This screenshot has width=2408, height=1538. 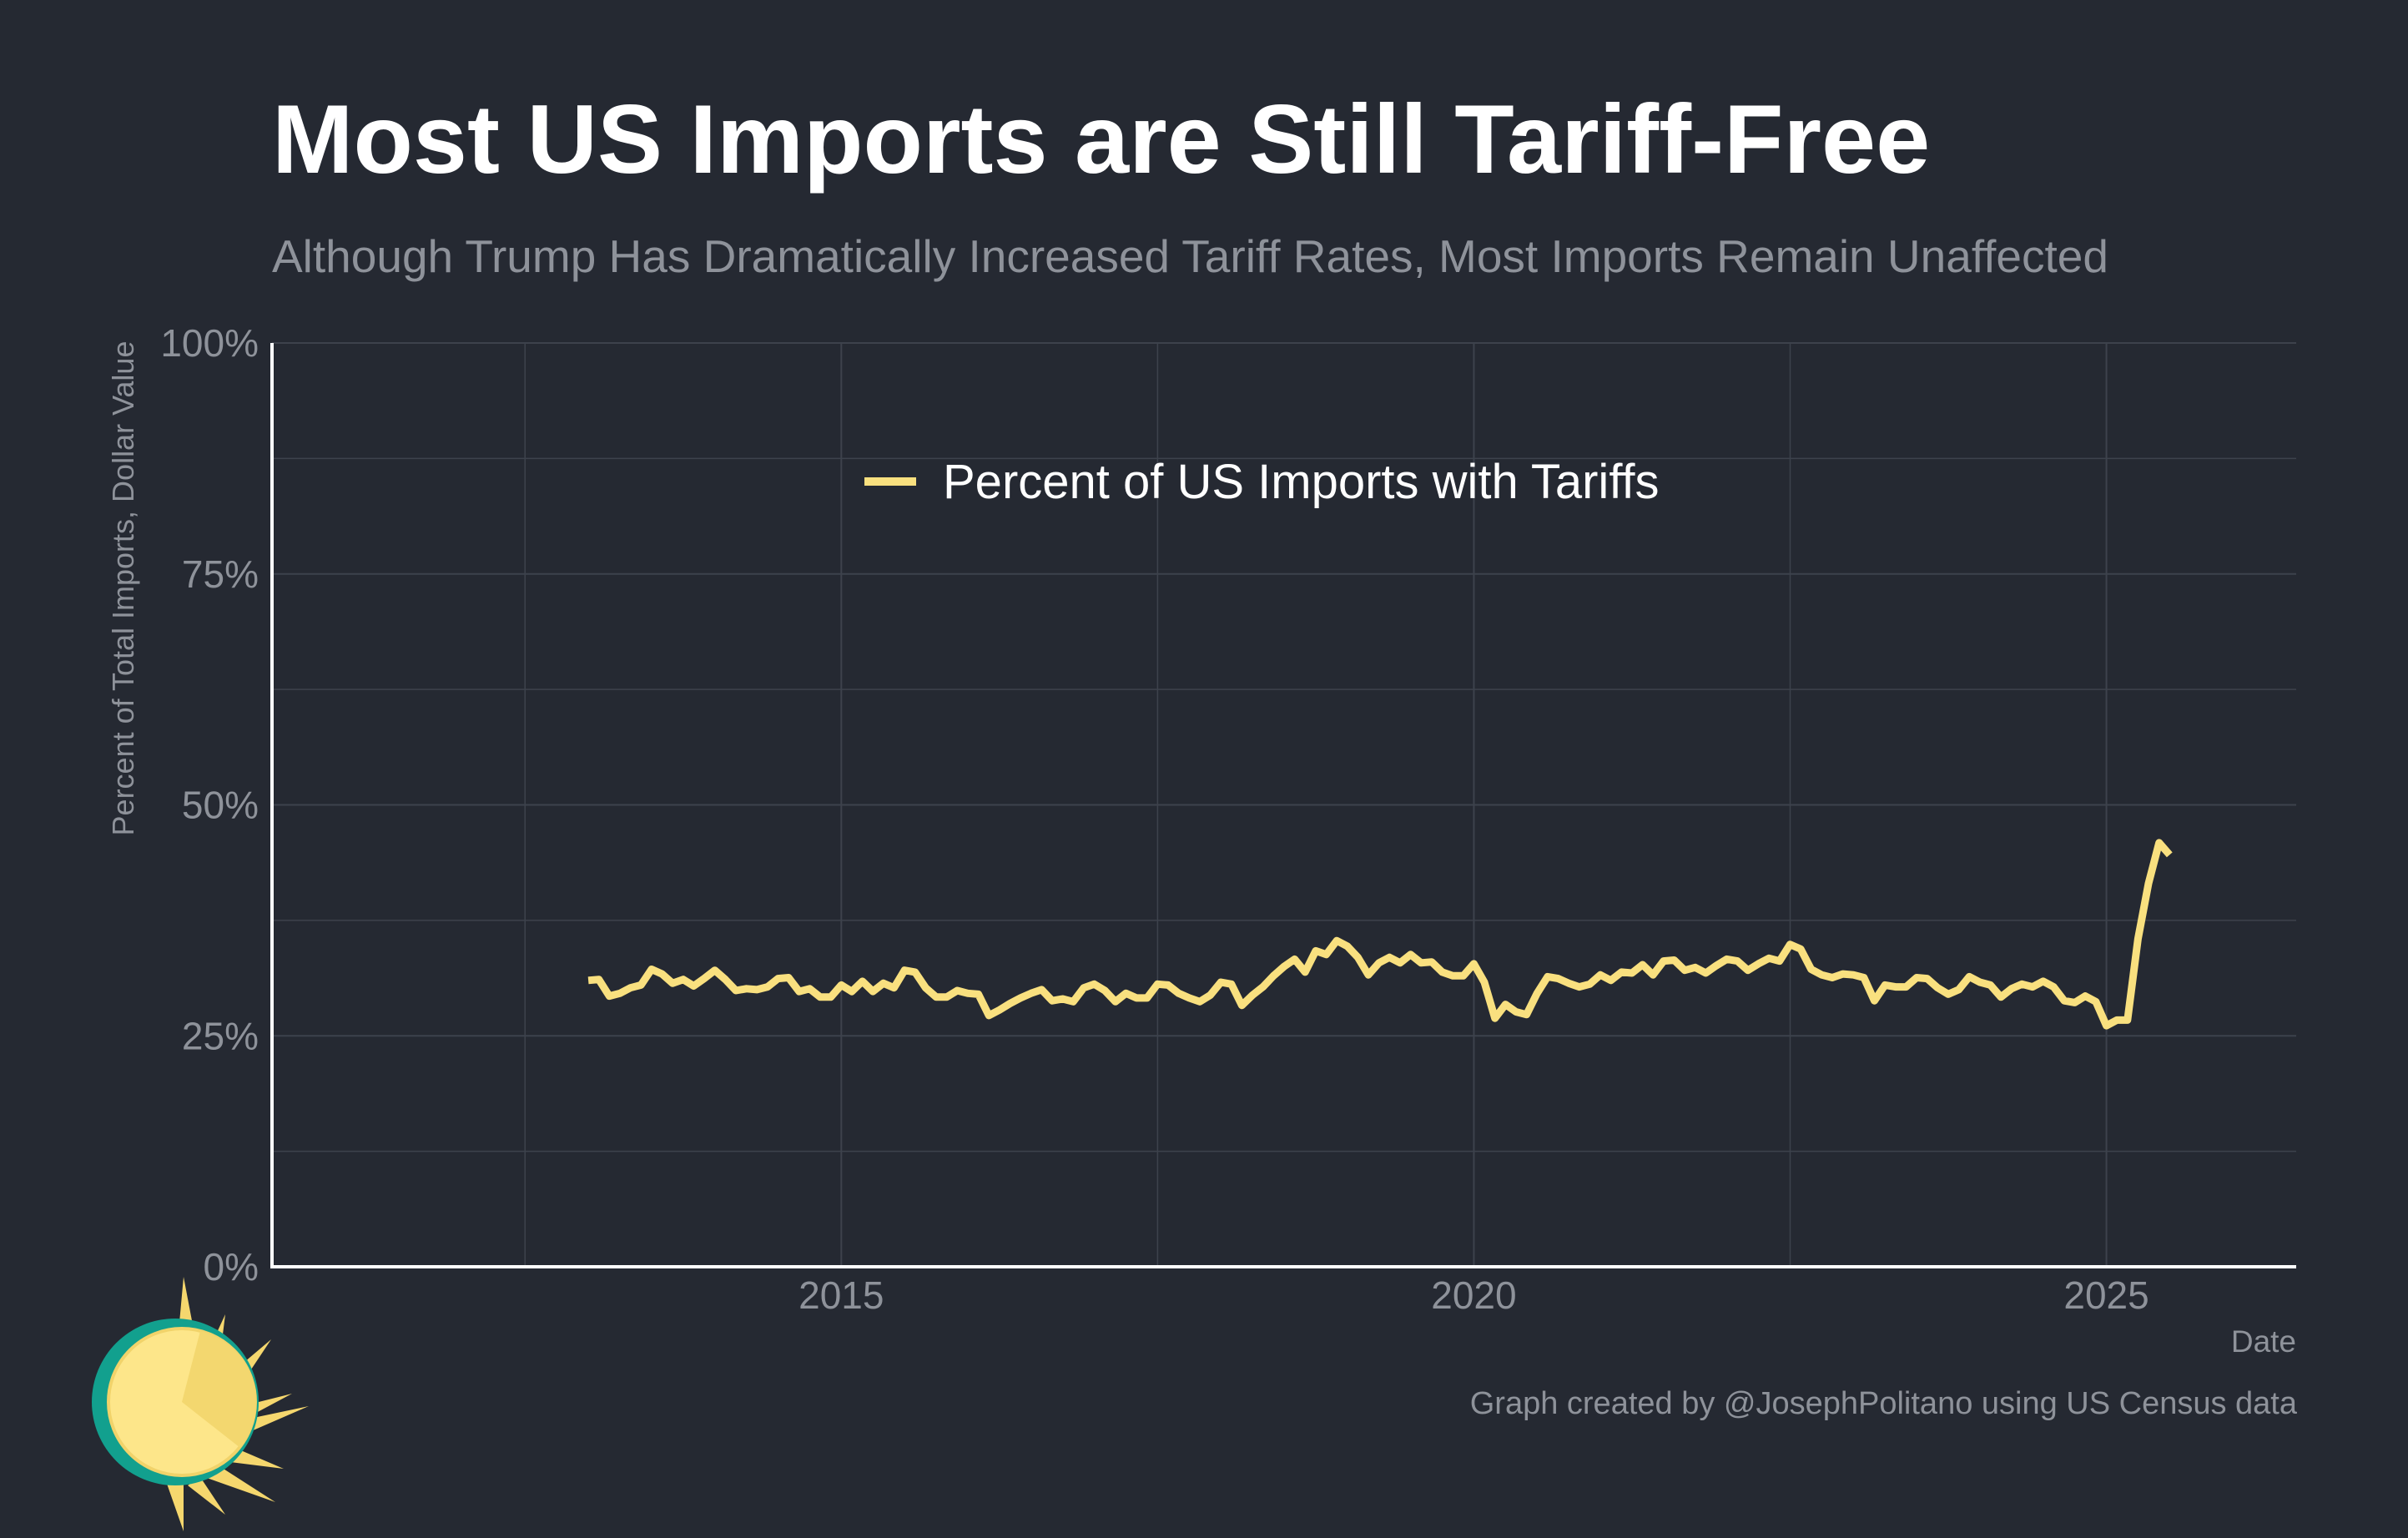 I want to click on y-tick-labels: 0% 25% 50% 75% 100%, so click(x=209, y=804).